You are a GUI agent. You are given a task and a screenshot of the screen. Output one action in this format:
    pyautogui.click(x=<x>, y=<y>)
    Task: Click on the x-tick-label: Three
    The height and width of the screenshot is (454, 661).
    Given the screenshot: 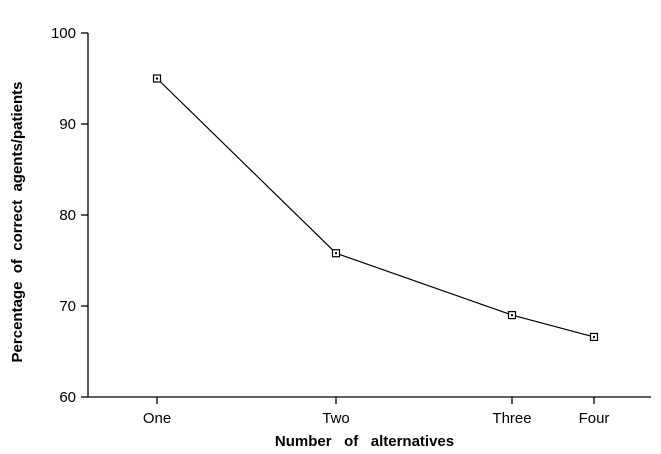 What is the action you would take?
    pyautogui.click(x=511, y=418)
    